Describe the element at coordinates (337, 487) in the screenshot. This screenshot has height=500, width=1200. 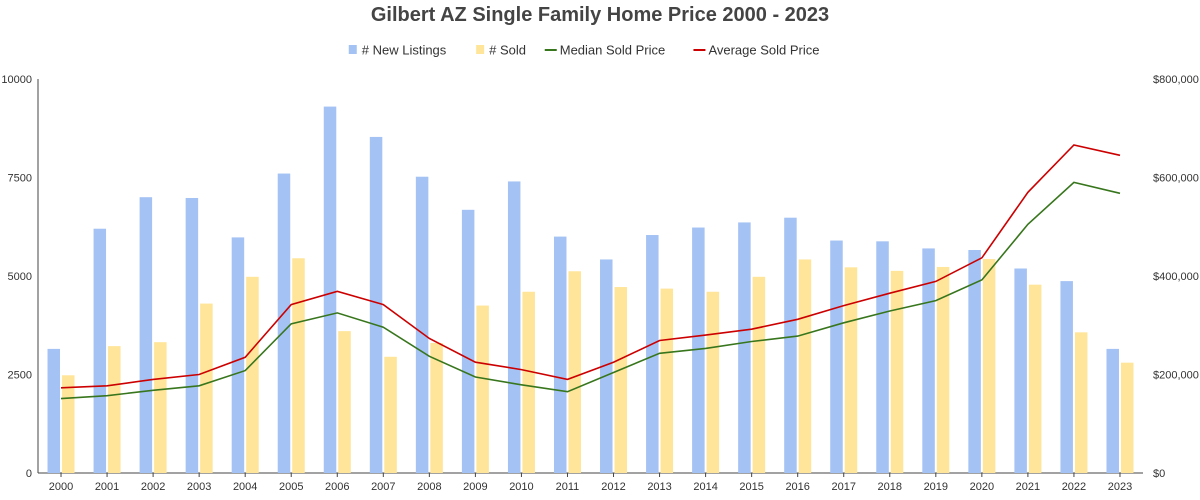
I see `x-tick-label: 2006` at that location.